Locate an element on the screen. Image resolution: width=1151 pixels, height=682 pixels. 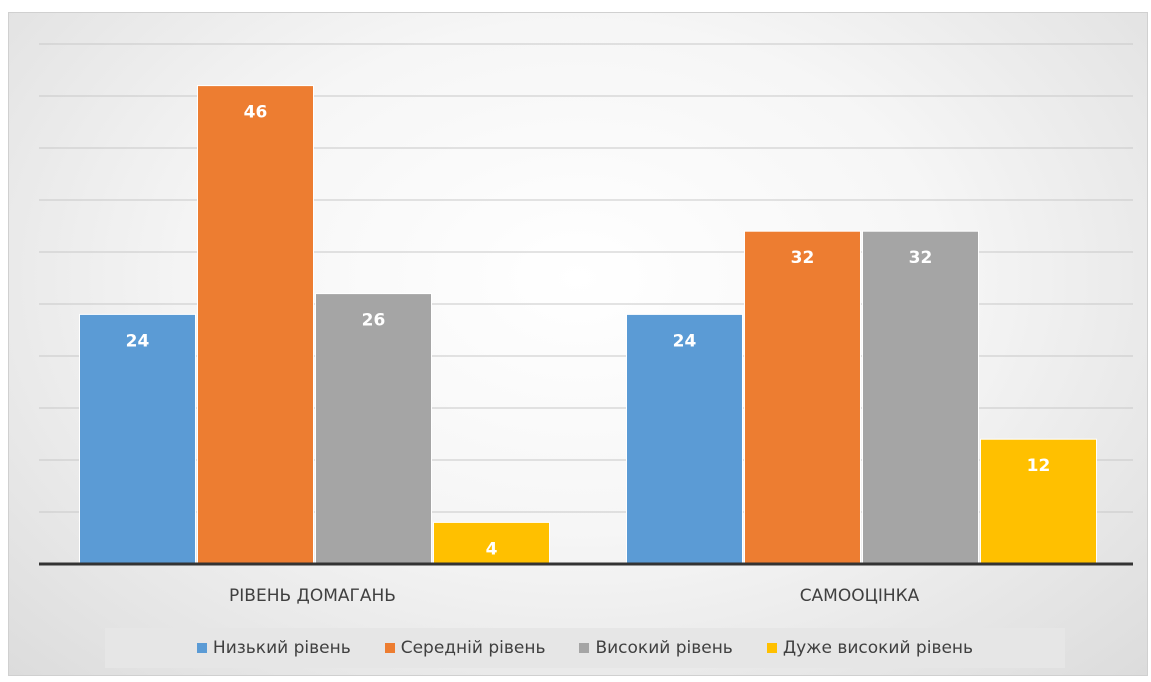
legend-label: Дуже високий рівень is located at coordinates (878, 648).